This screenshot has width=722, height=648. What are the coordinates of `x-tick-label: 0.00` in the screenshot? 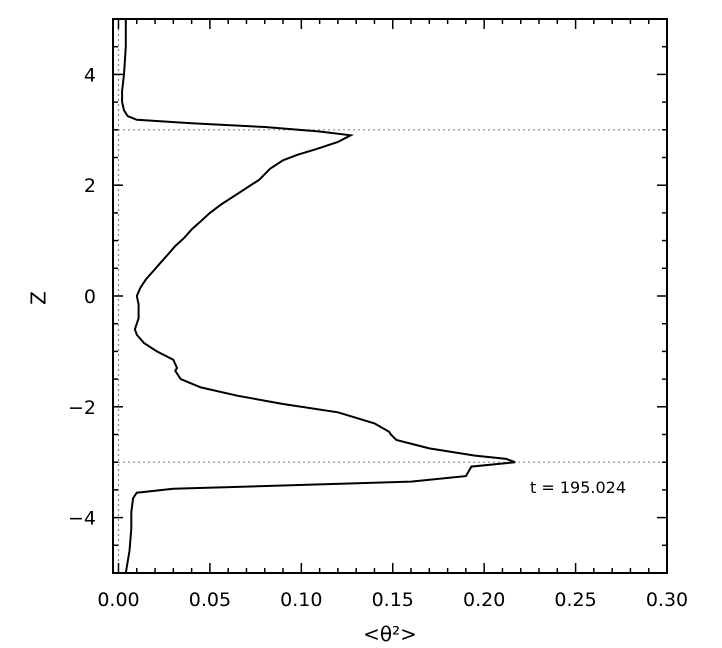 It's located at (118, 600).